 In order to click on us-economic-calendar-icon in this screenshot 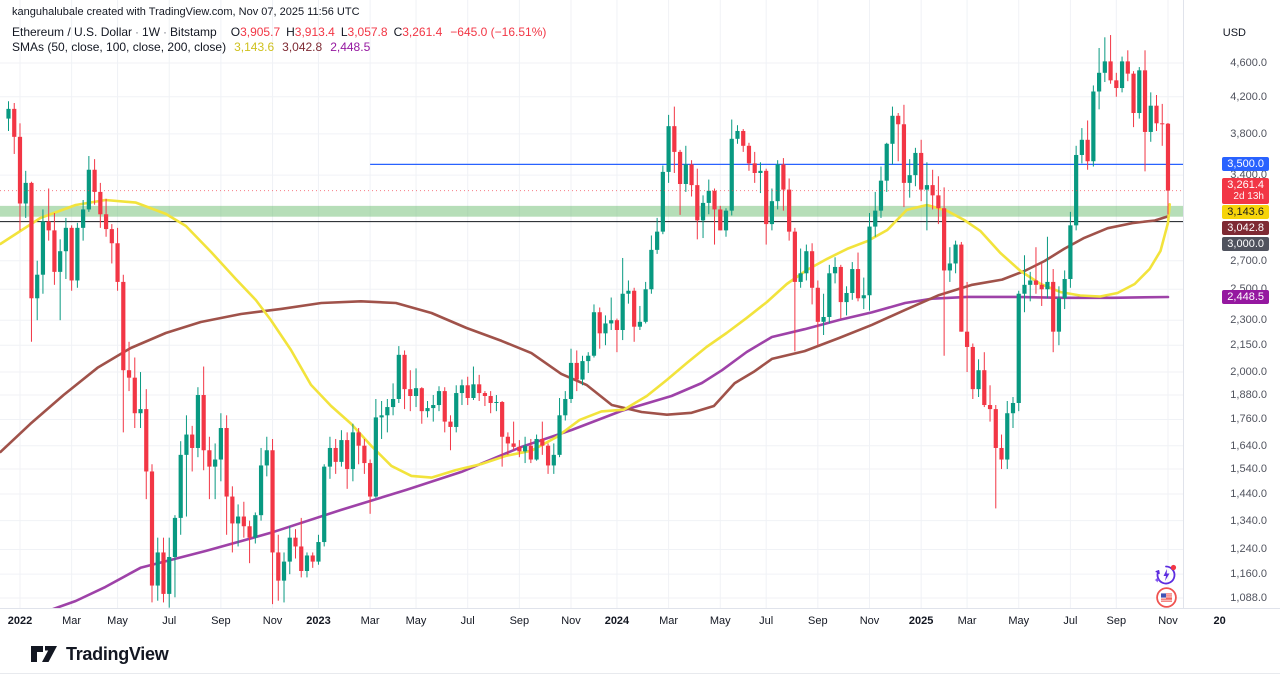, I will do `click(1166, 597)`.